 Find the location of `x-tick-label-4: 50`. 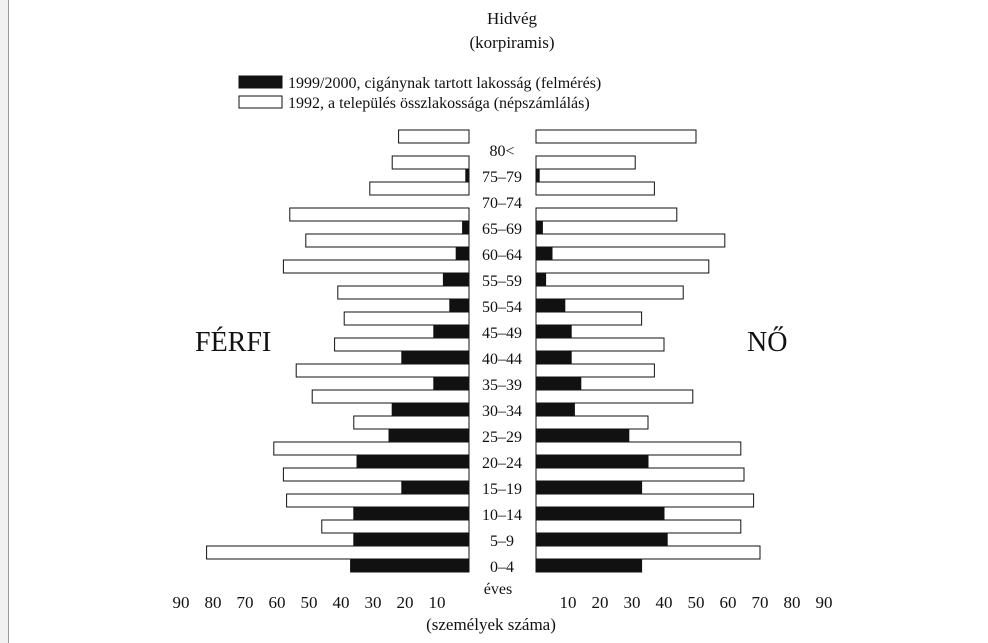

x-tick-label-4: 50 is located at coordinates (309, 602).